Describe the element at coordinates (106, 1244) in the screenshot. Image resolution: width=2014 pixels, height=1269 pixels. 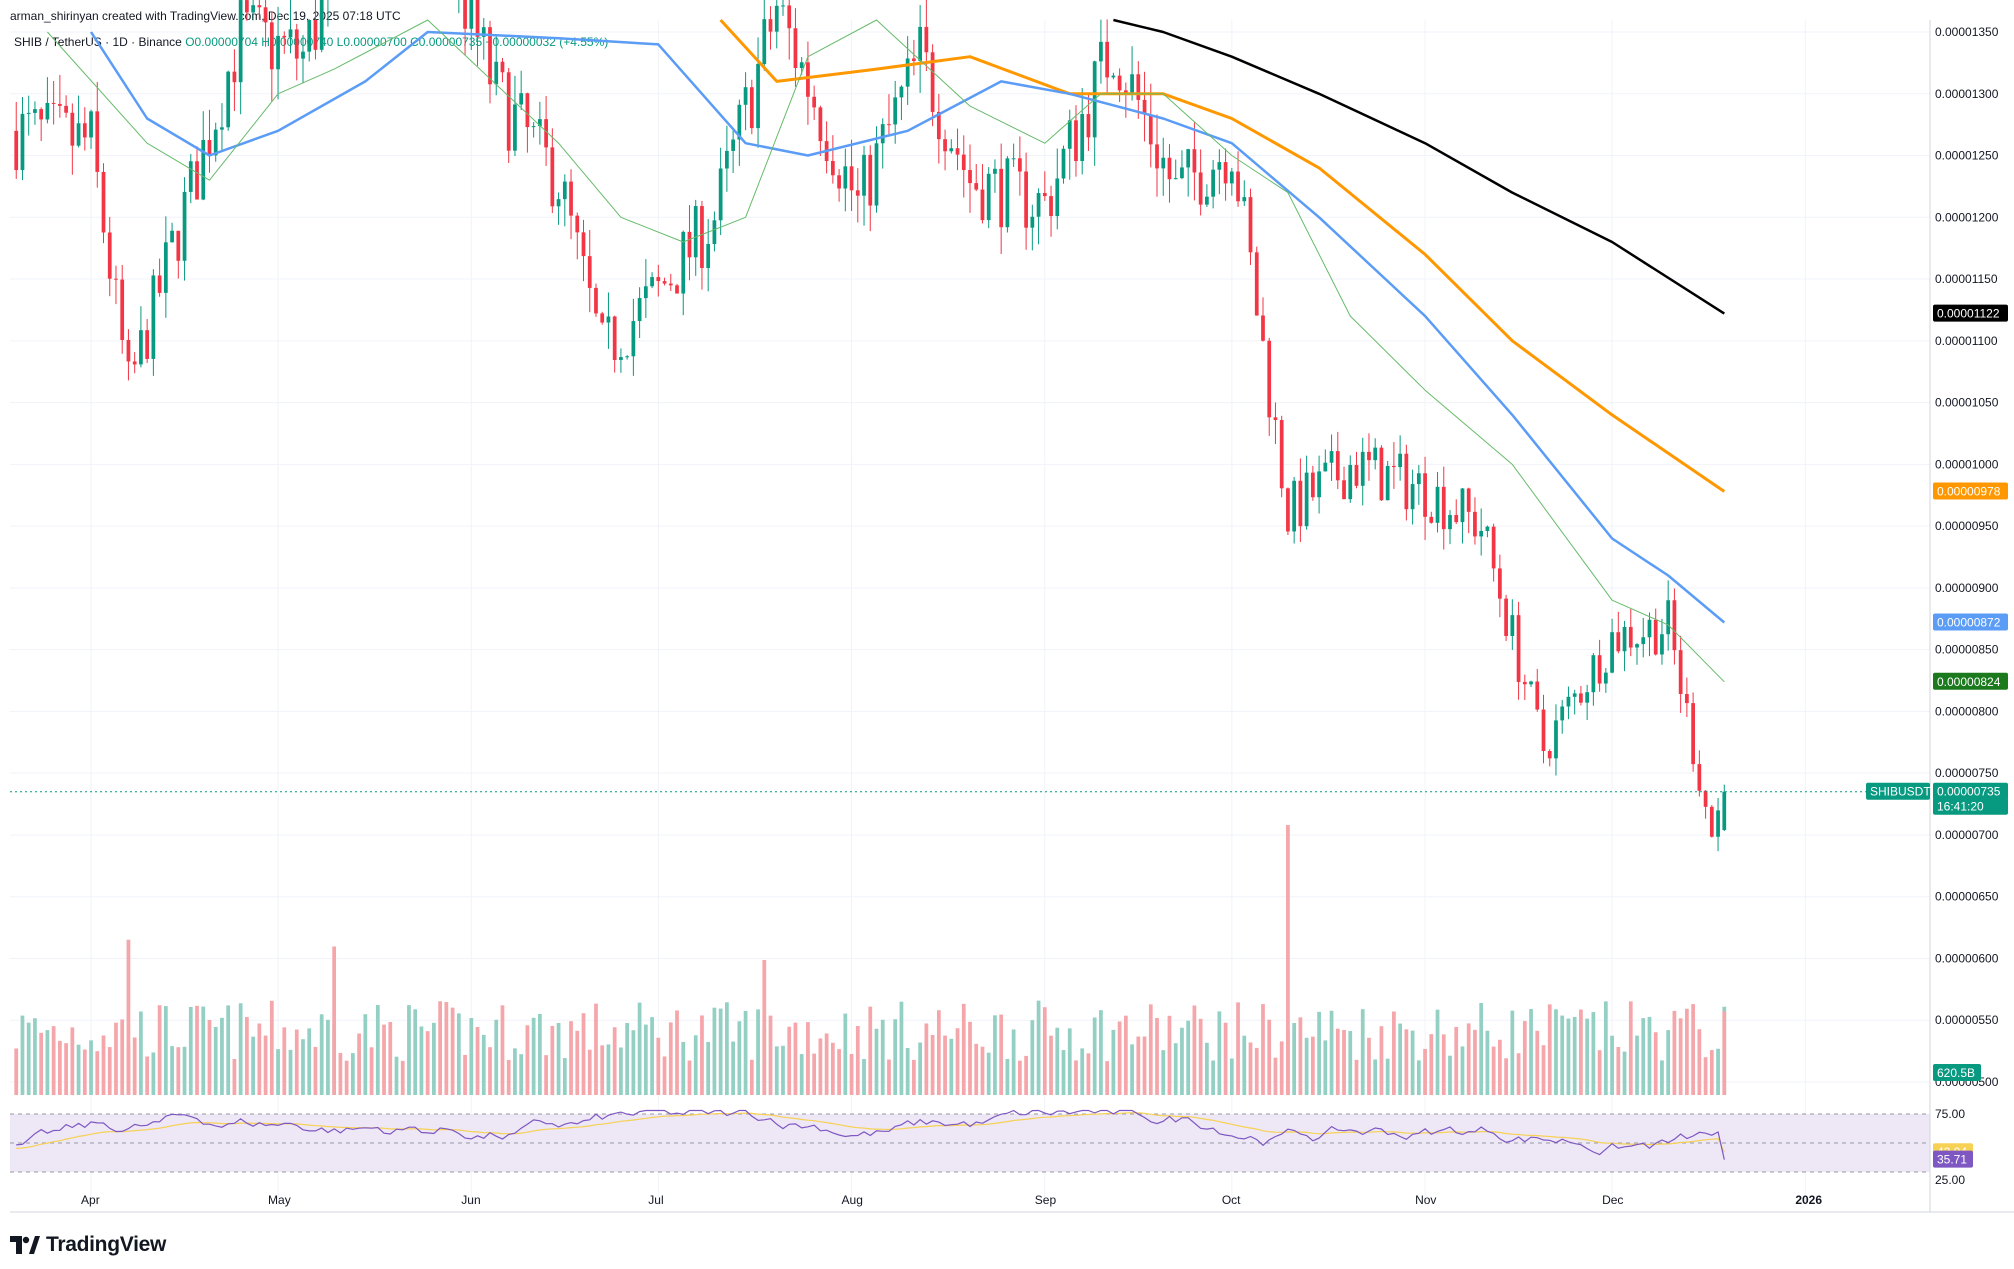
I see `tradingview-logo-text: TradingView` at that location.